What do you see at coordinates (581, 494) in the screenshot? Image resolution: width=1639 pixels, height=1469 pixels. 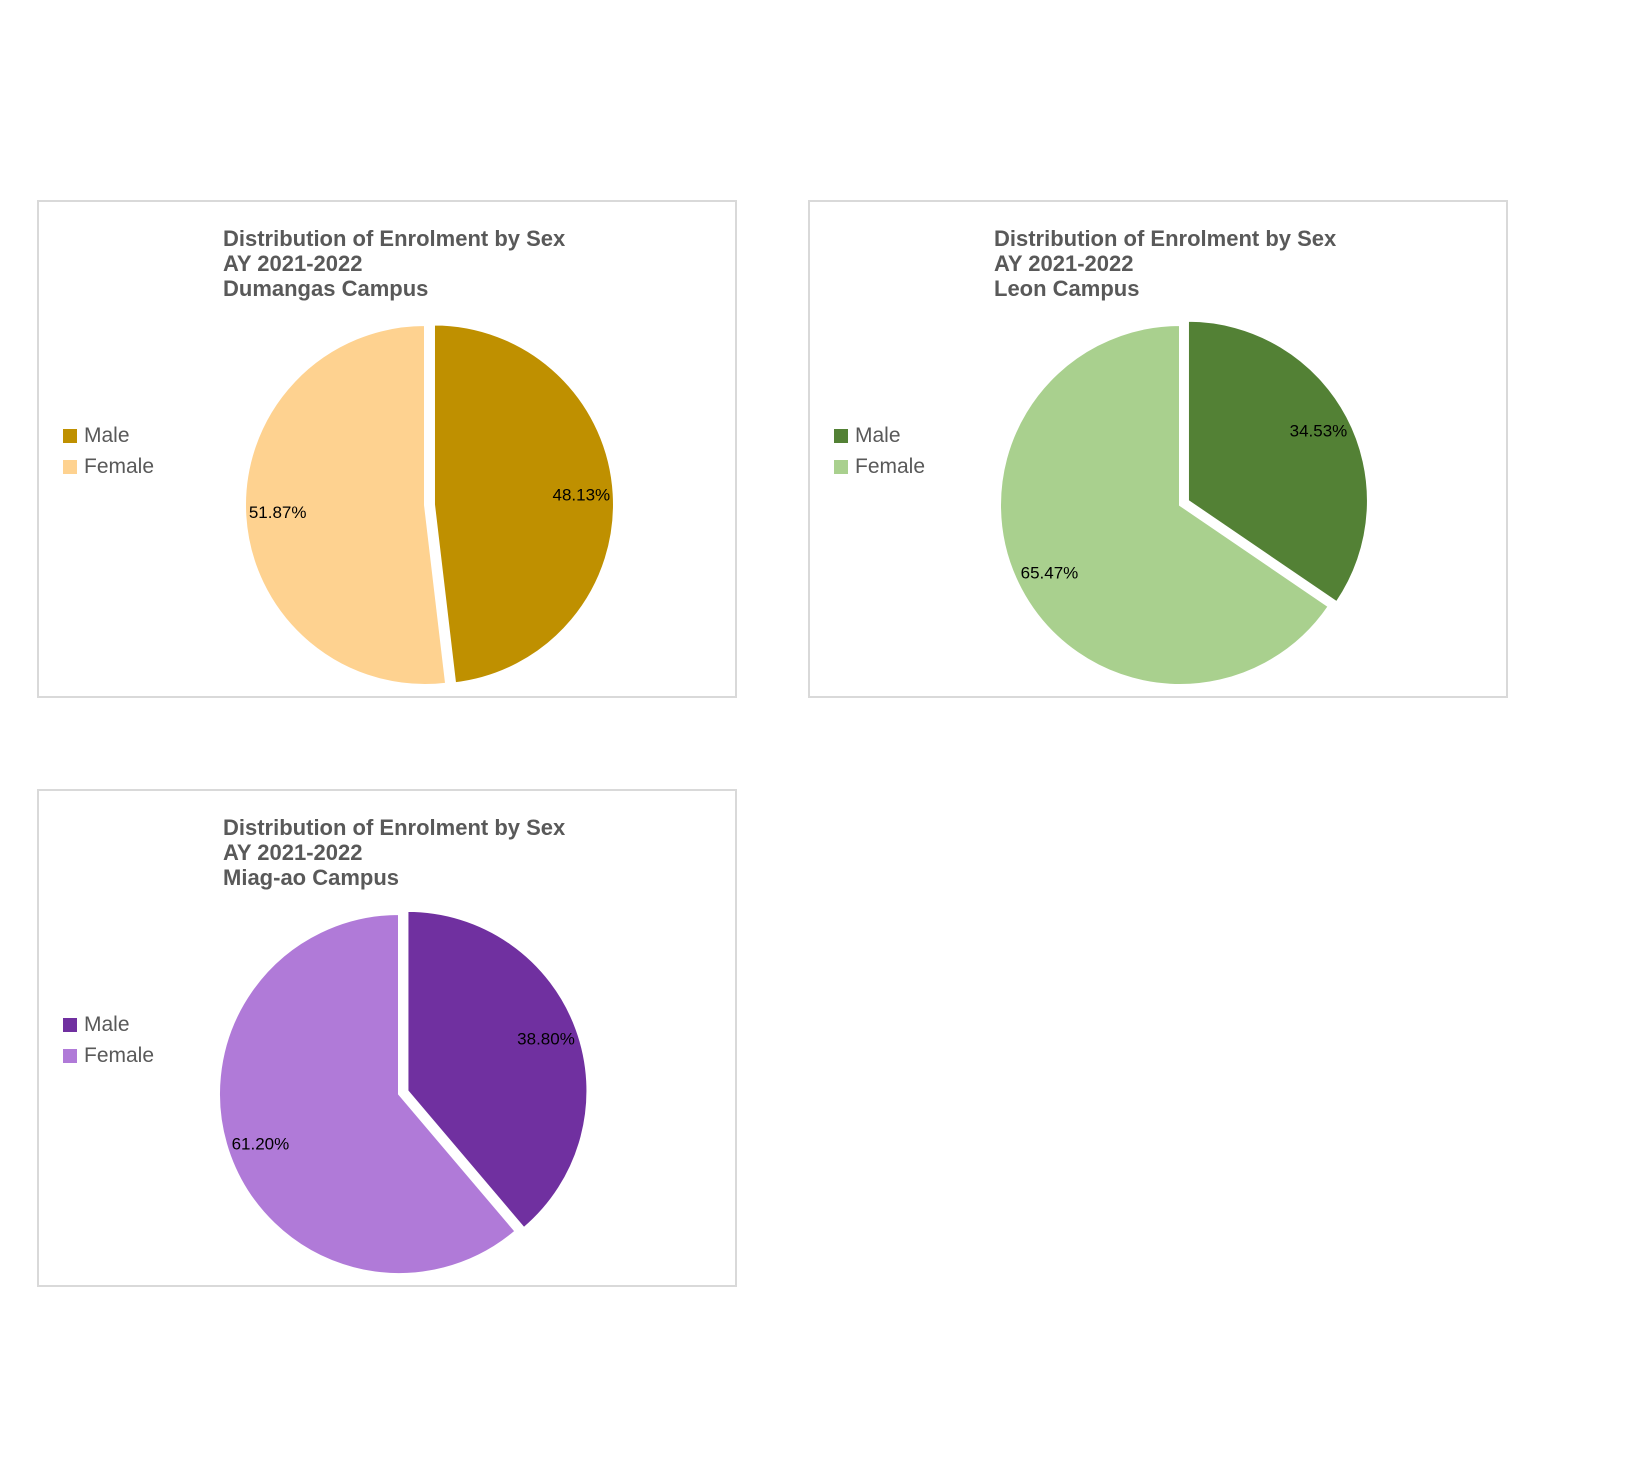 I see `data-label-male: 48.13%` at bounding box center [581, 494].